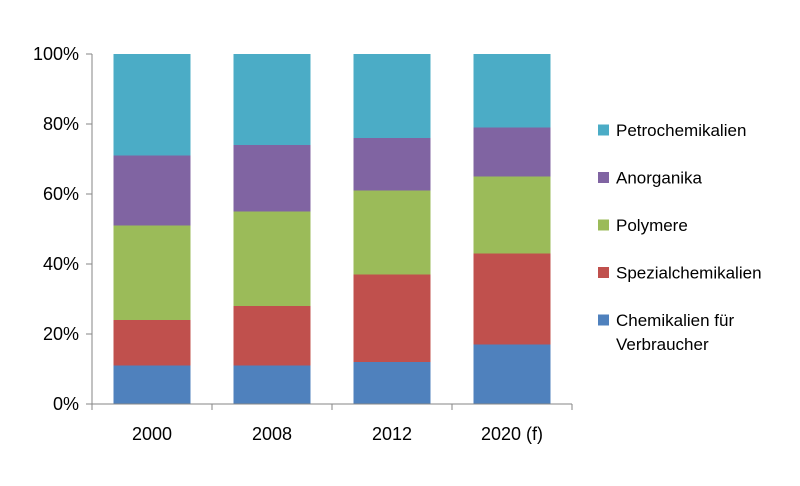  Describe the element at coordinates (61, 334) in the screenshot. I see `y-tick-label: 20%` at that location.